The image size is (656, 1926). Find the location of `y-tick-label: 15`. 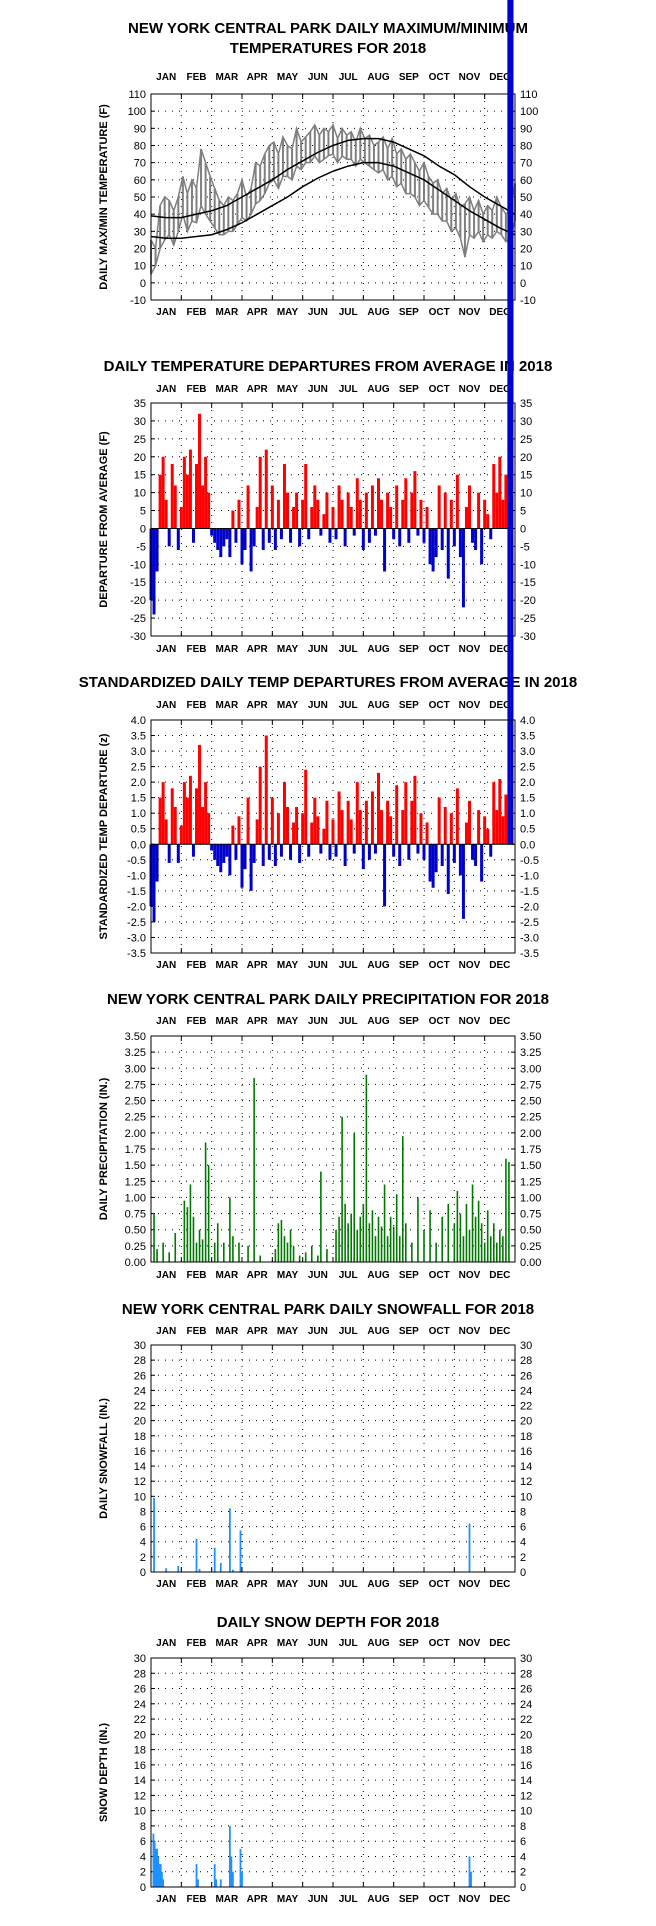

y-tick-label: 15 is located at coordinates (140, 476).